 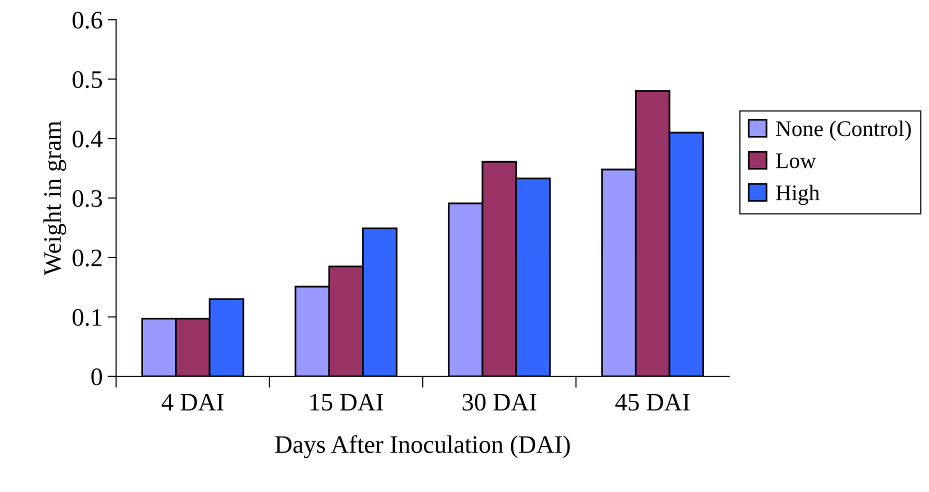 I want to click on legend-label: High, so click(x=798, y=194).